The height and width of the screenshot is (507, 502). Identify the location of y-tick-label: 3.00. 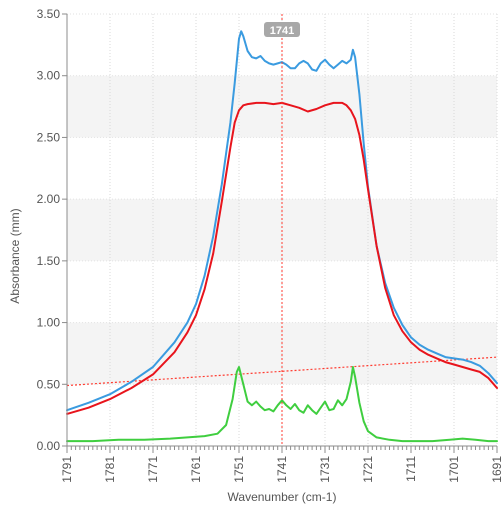
(49, 76).